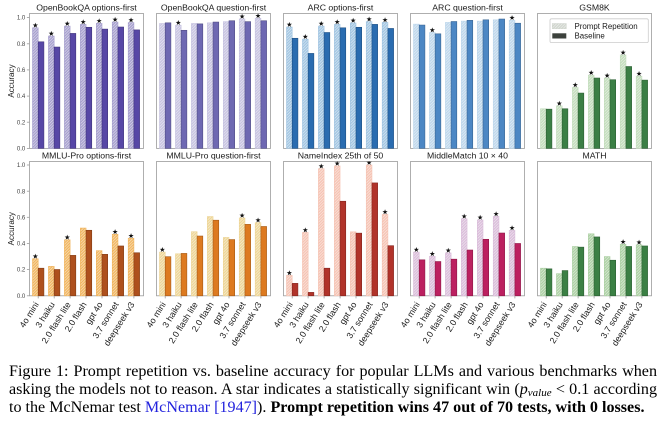 Image resolution: width=660 pixels, height=422 pixels. What do you see at coordinates (594, 8) in the screenshot?
I see `svg-text: GSM8K` at bounding box center [594, 8].